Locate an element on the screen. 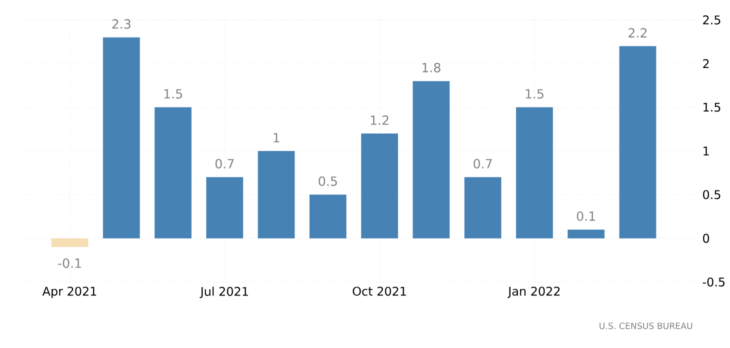  y-tick-label: 0.5 is located at coordinates (711, 195).